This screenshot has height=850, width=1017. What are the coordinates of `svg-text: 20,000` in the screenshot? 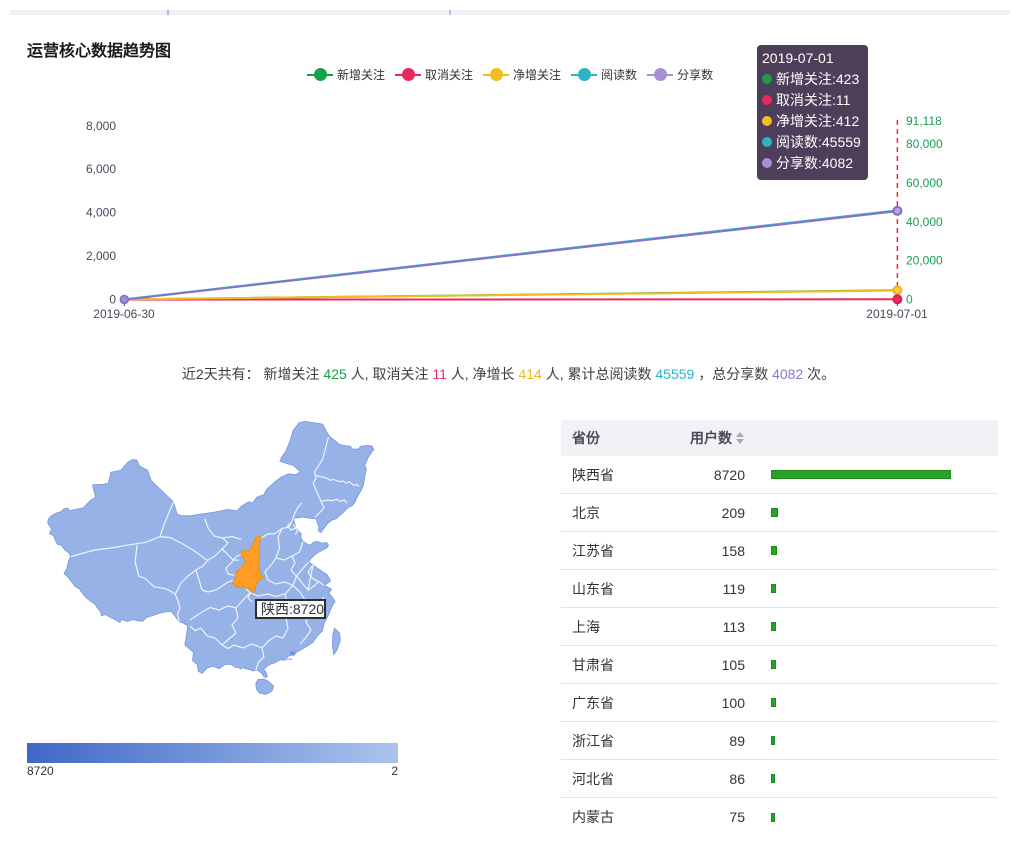 It's located at (924, 261).